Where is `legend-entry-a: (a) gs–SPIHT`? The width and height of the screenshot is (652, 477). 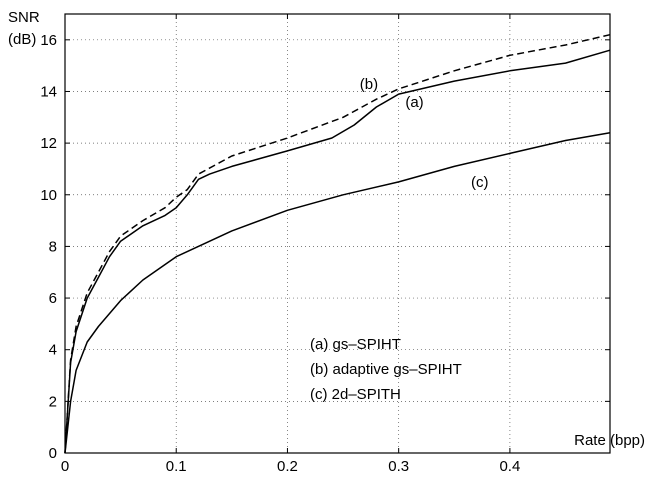
legend-entry-a: (a) gs–SPIHT is located at coordinates (355, 344).